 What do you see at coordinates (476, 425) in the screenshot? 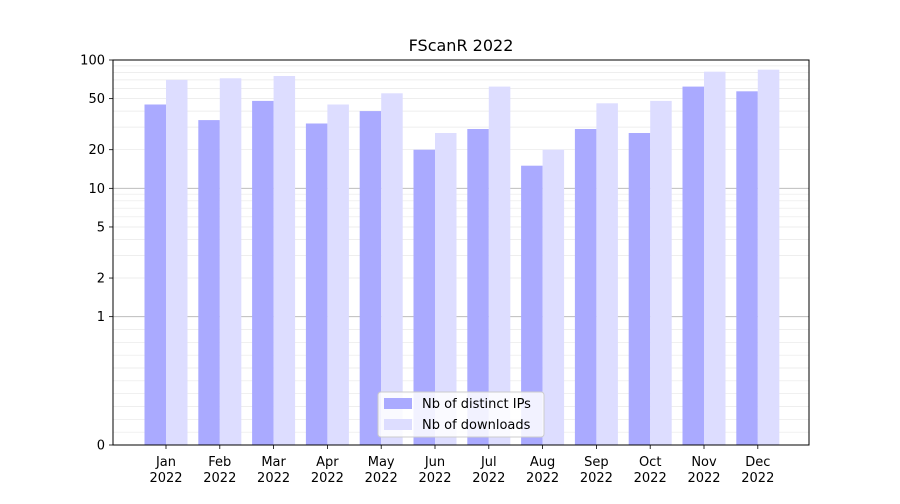
I see `legend-label: Nb of downloads` at bounding box center [476, 425].